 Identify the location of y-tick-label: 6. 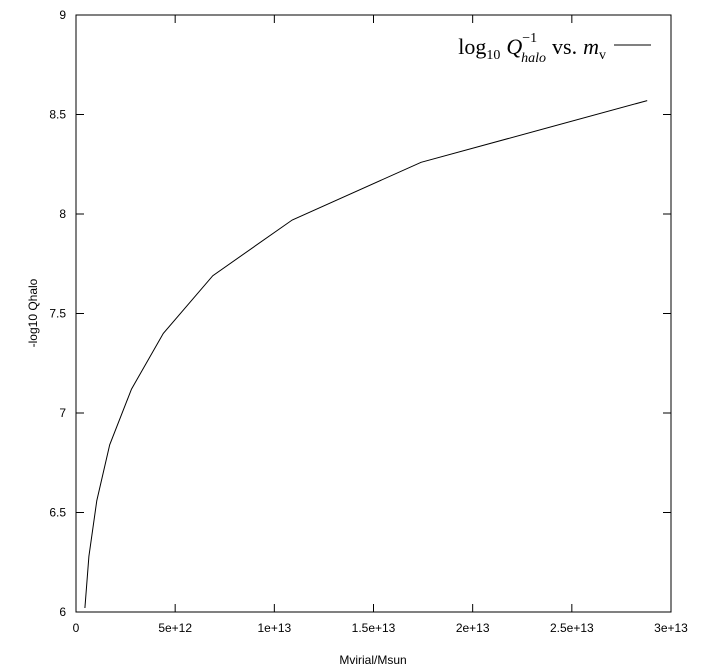
(62, 612).